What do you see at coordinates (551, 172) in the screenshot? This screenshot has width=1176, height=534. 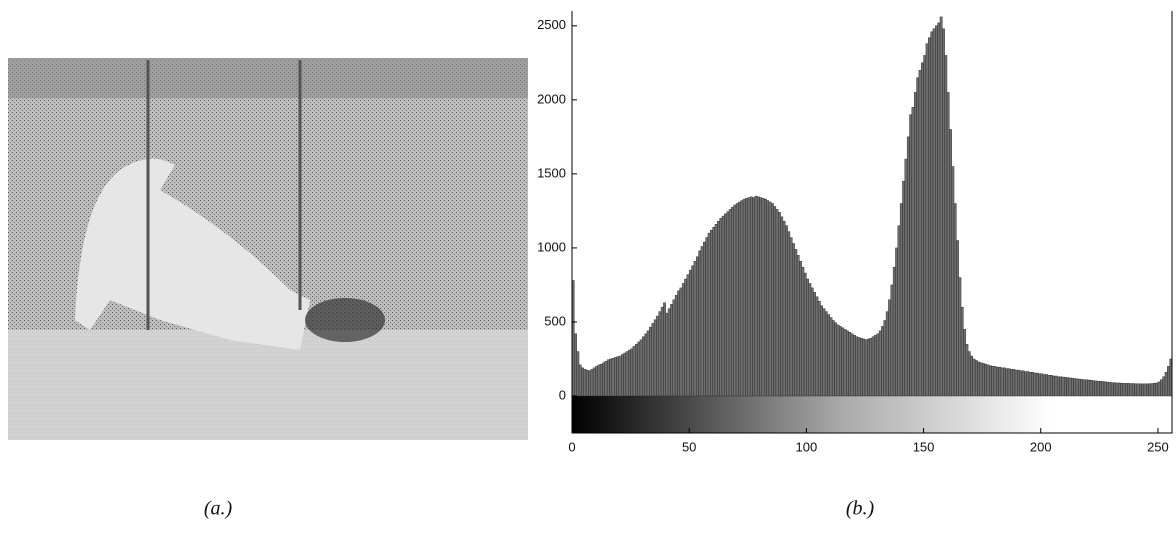 I see `y-tick-label: 1500` at bounding box center [551, 172].